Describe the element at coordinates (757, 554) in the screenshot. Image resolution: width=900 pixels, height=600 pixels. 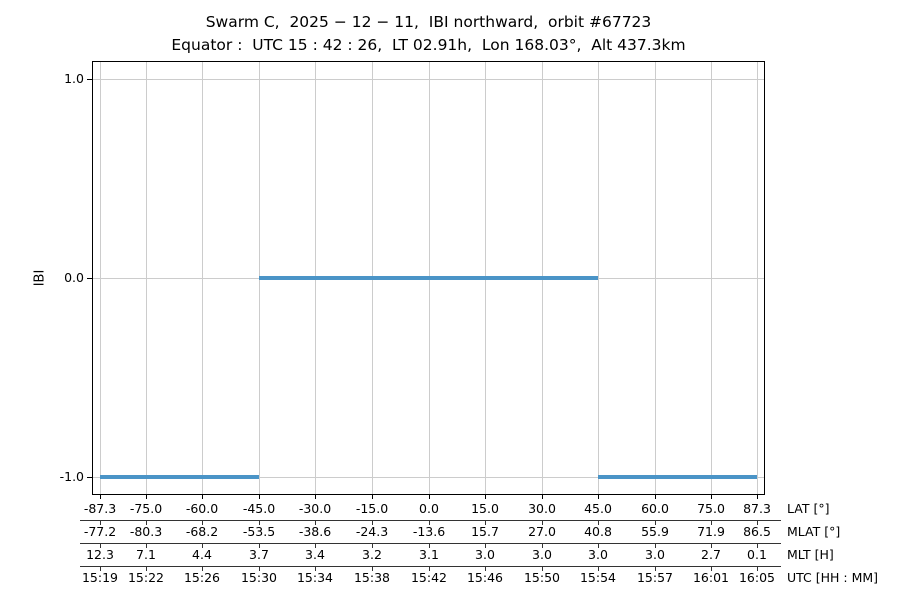
I see `row-value: 0.1` at that location.